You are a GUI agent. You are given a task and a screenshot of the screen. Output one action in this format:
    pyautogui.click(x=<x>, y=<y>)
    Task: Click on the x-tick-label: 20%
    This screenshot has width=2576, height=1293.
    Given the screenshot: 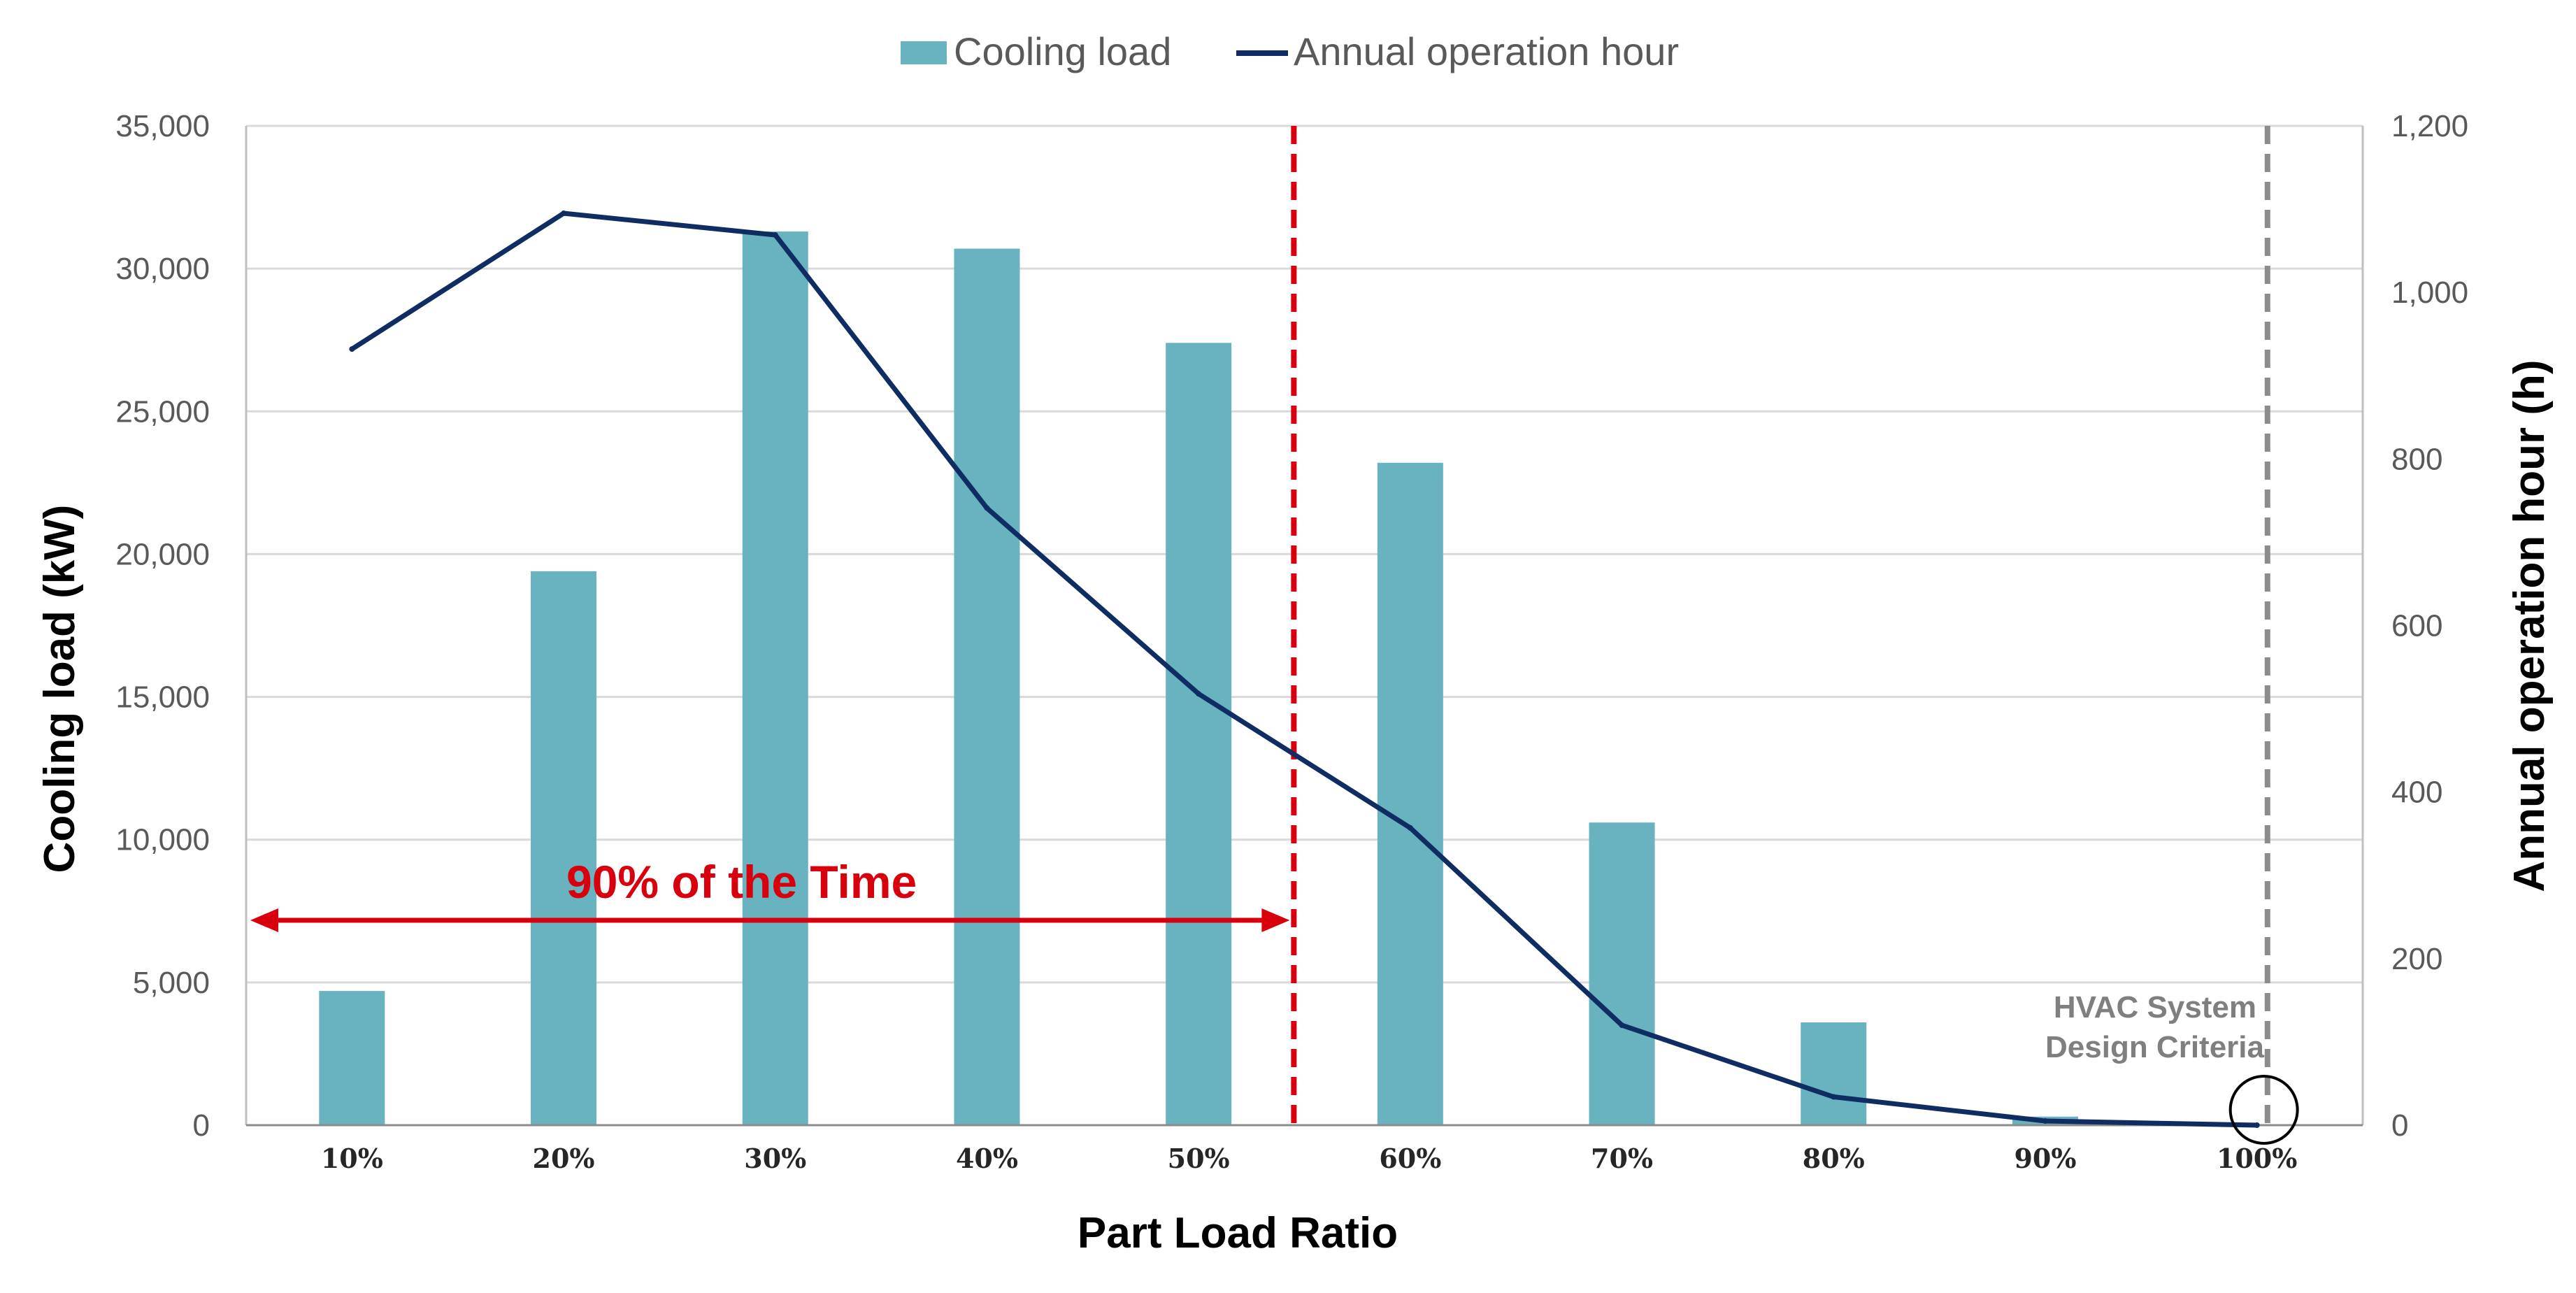 What is the action you would take?
    pyautogui.click(x=564, y=1158)
    